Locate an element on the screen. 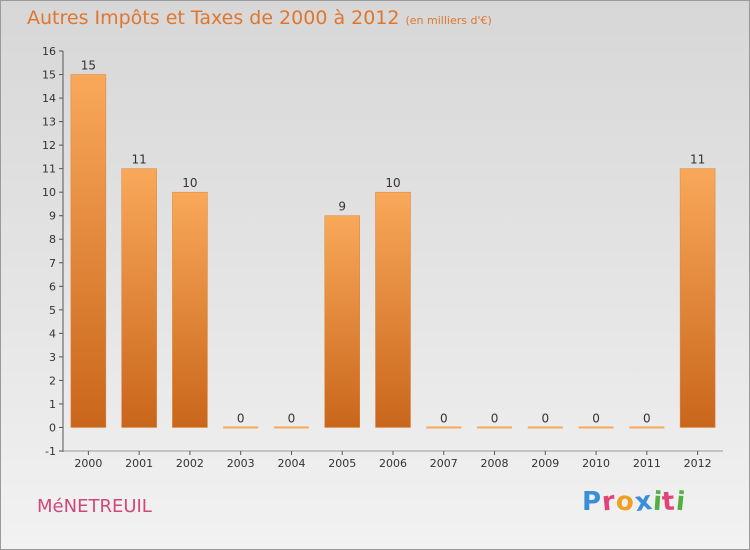  y-tick-label: 4 is located at coordinates (52, 333).